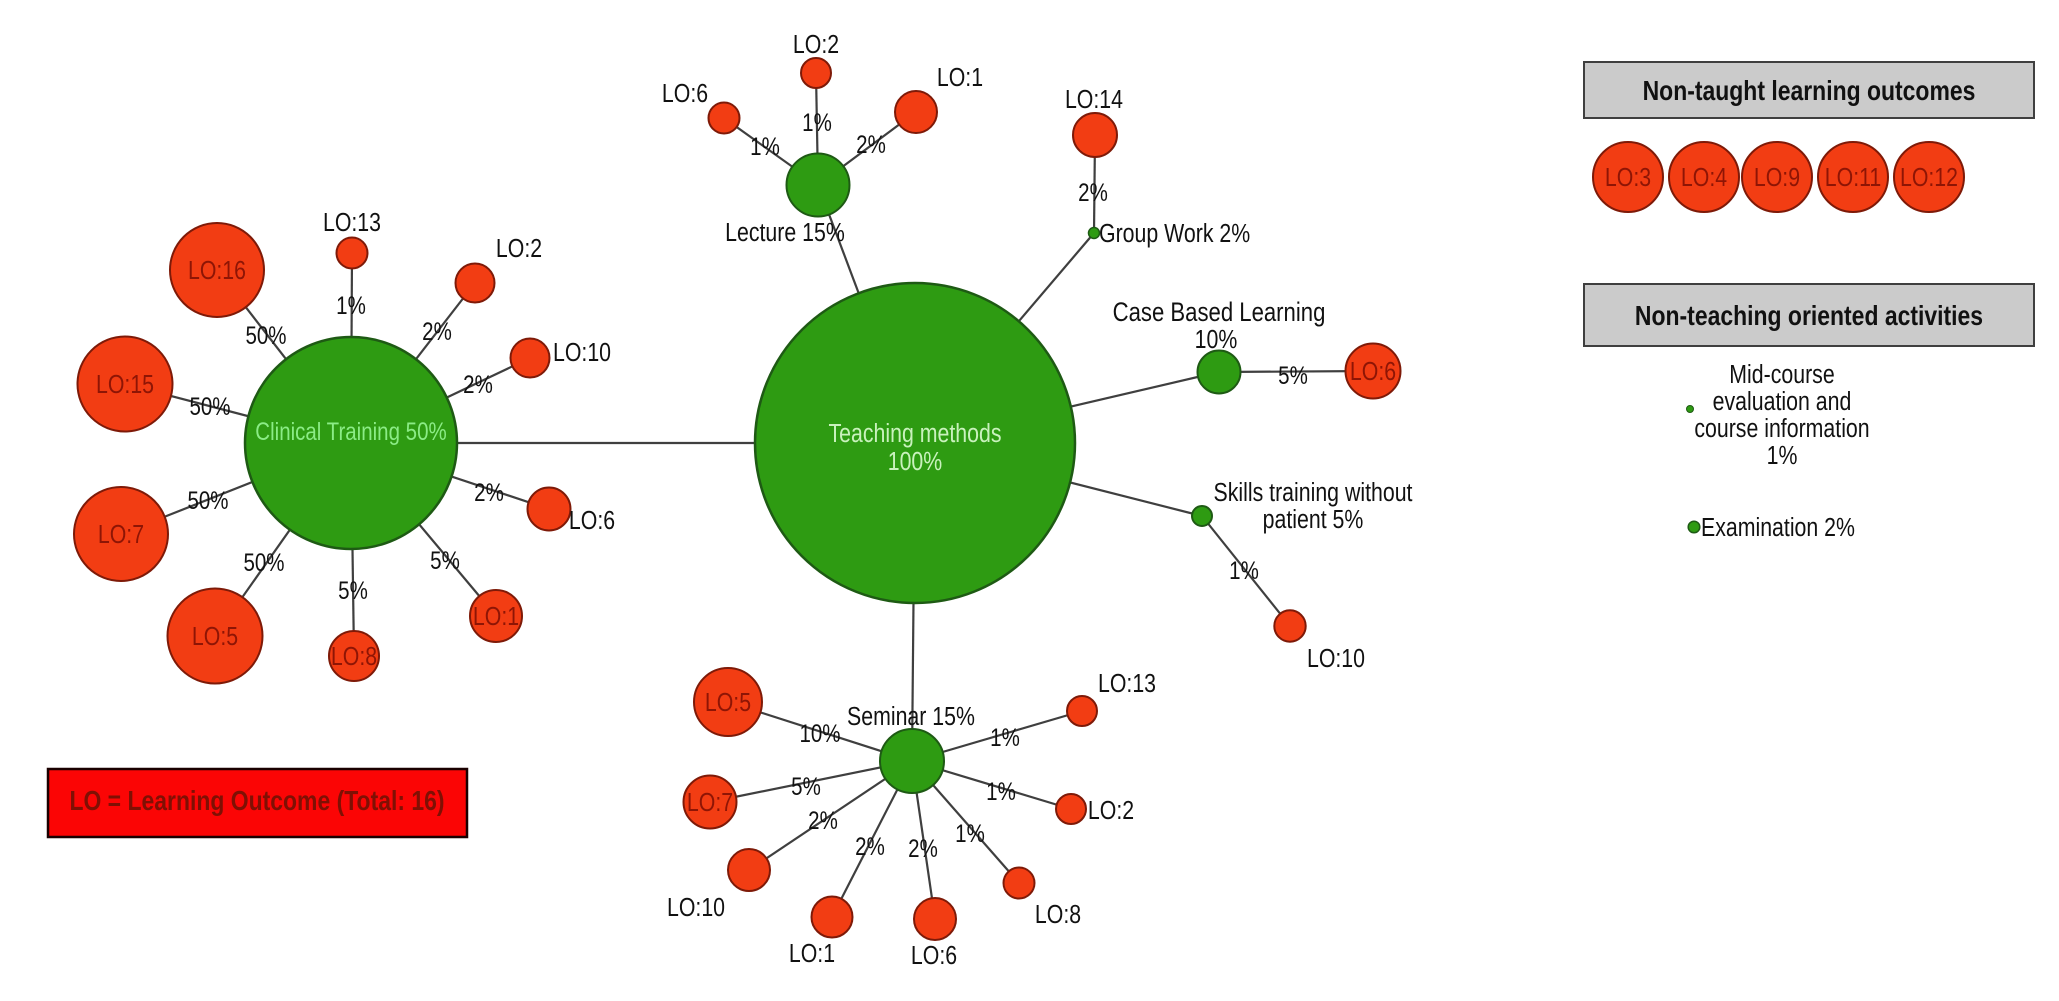  I want to click on svg-text: evaluation and, so click(1782, 402).